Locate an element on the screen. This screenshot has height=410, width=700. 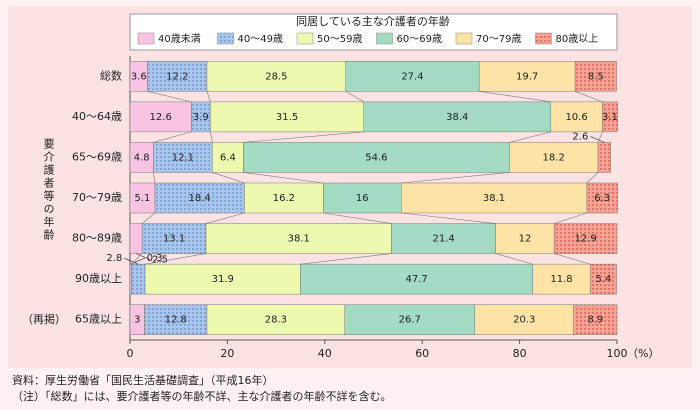
value-label: 8.9 is located at coordinates (595, 320).